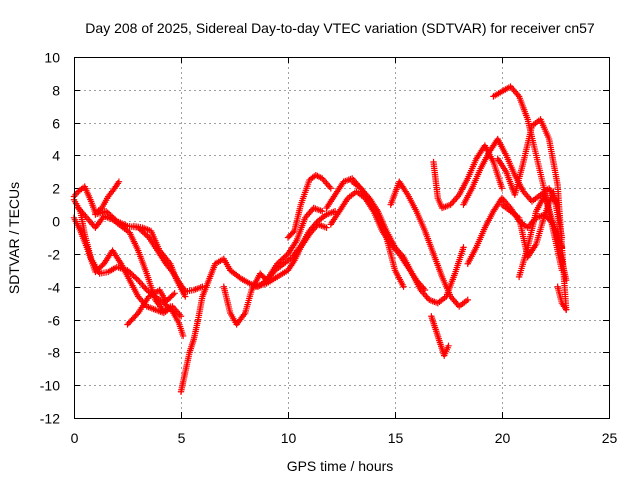  What do you see at coordinates (14, 238) in the screenshot?
I see `y-axis-label: SDTVAR / TECUs` at bounding box center [14, 238].